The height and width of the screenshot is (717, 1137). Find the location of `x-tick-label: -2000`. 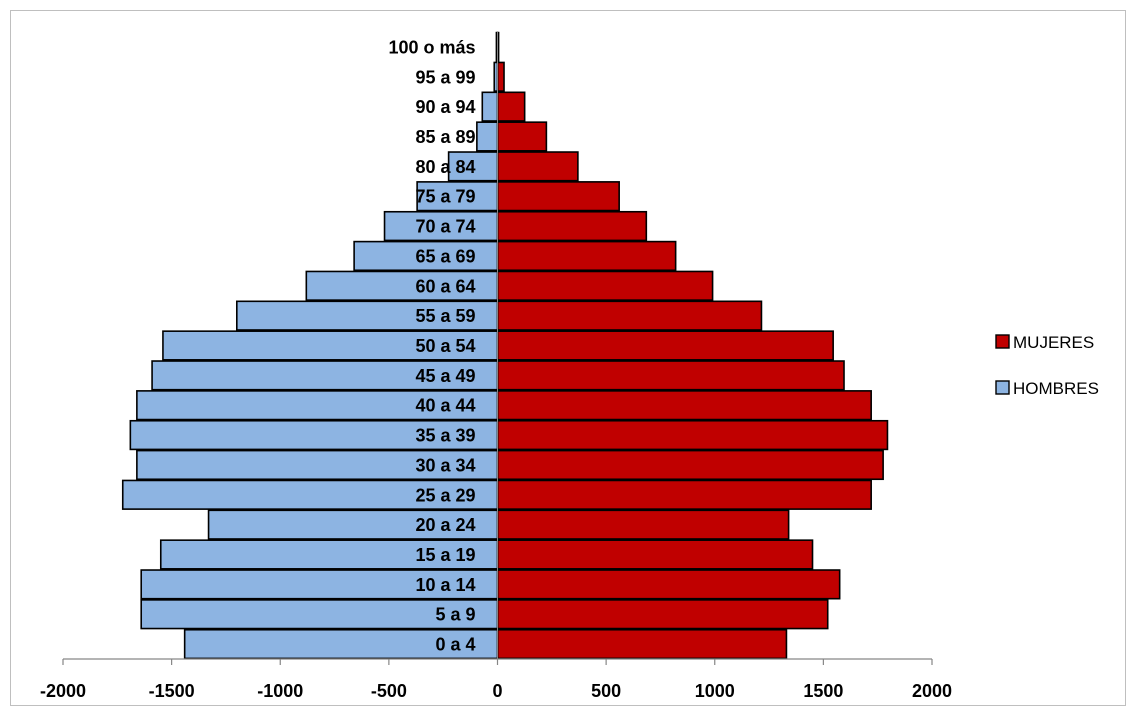

x-tick-label: -2000 is located at coordinates (63, 691).